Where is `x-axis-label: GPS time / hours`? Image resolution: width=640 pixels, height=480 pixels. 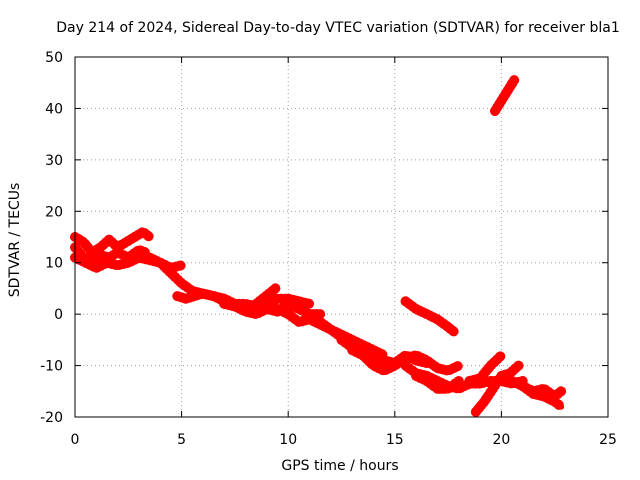 x-axis-label: GPS time / hours is located at coordinates (339, 466).